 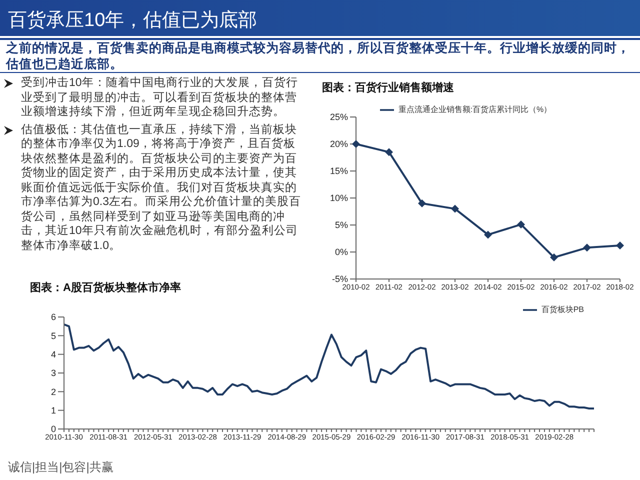 I want to click on y-tick-label: 10%, so click(x=339, y=198).